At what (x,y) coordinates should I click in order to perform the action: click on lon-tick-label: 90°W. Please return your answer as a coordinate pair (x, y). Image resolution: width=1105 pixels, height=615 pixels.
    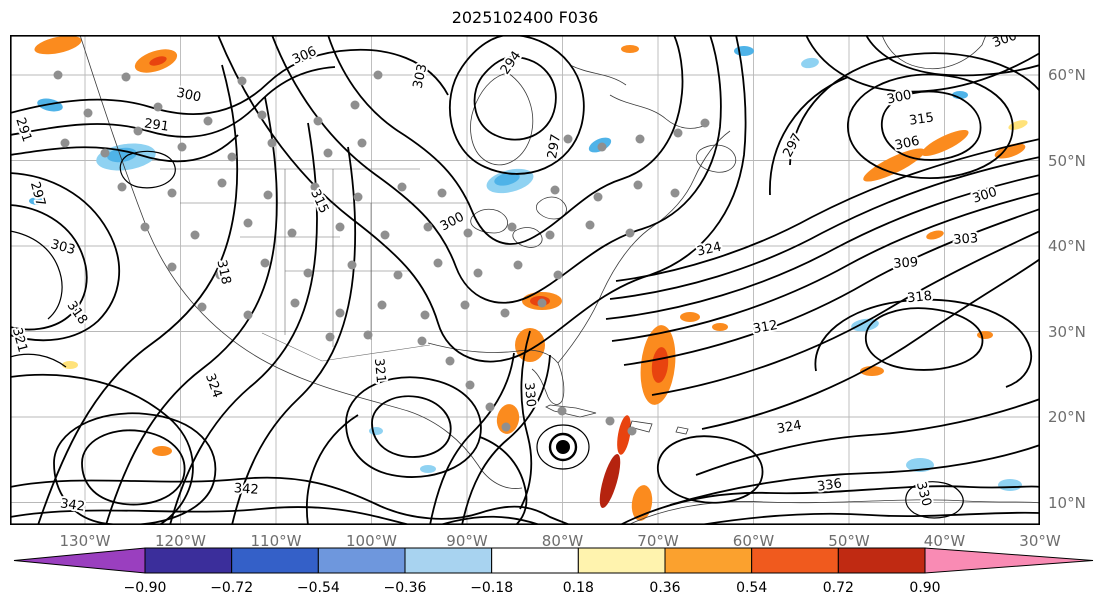
    Looking at the image, I should click on (467, 541).